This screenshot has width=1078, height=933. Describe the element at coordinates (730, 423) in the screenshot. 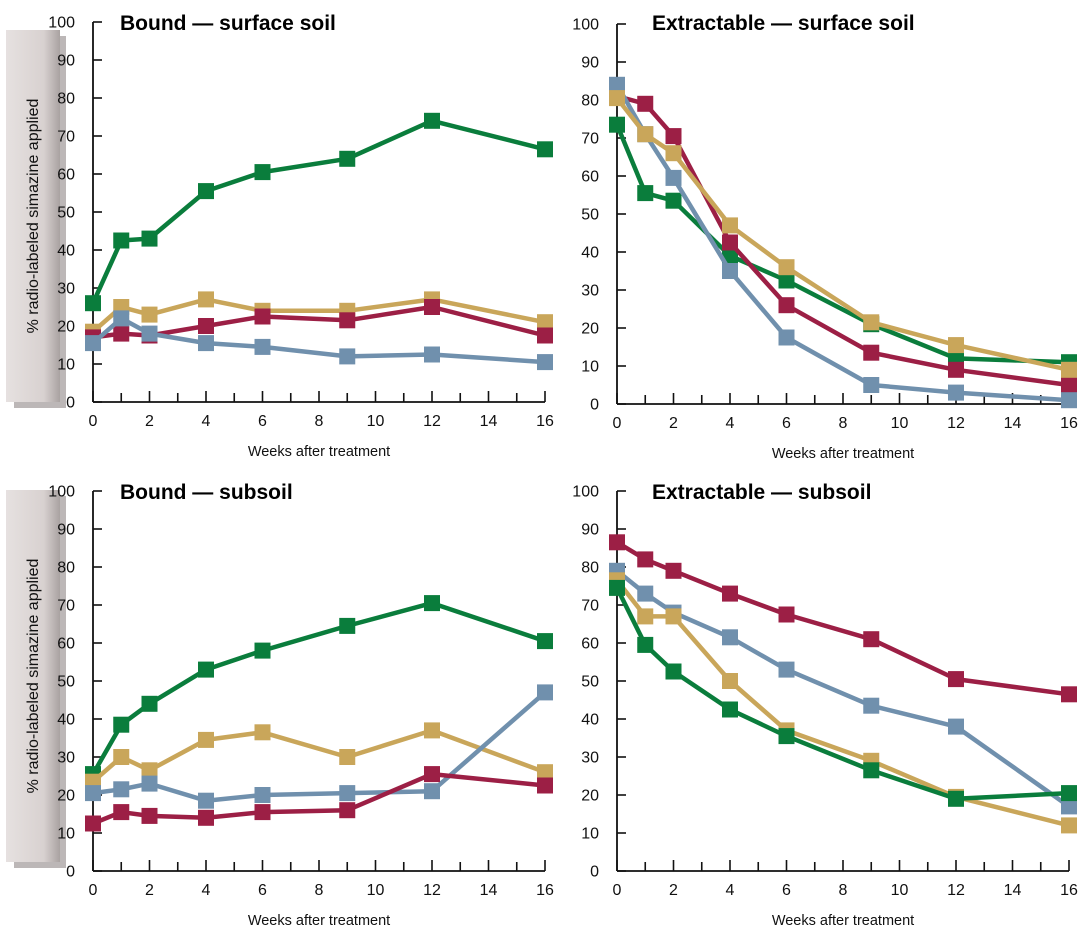

I see `x-tick-label: 4` at that location.